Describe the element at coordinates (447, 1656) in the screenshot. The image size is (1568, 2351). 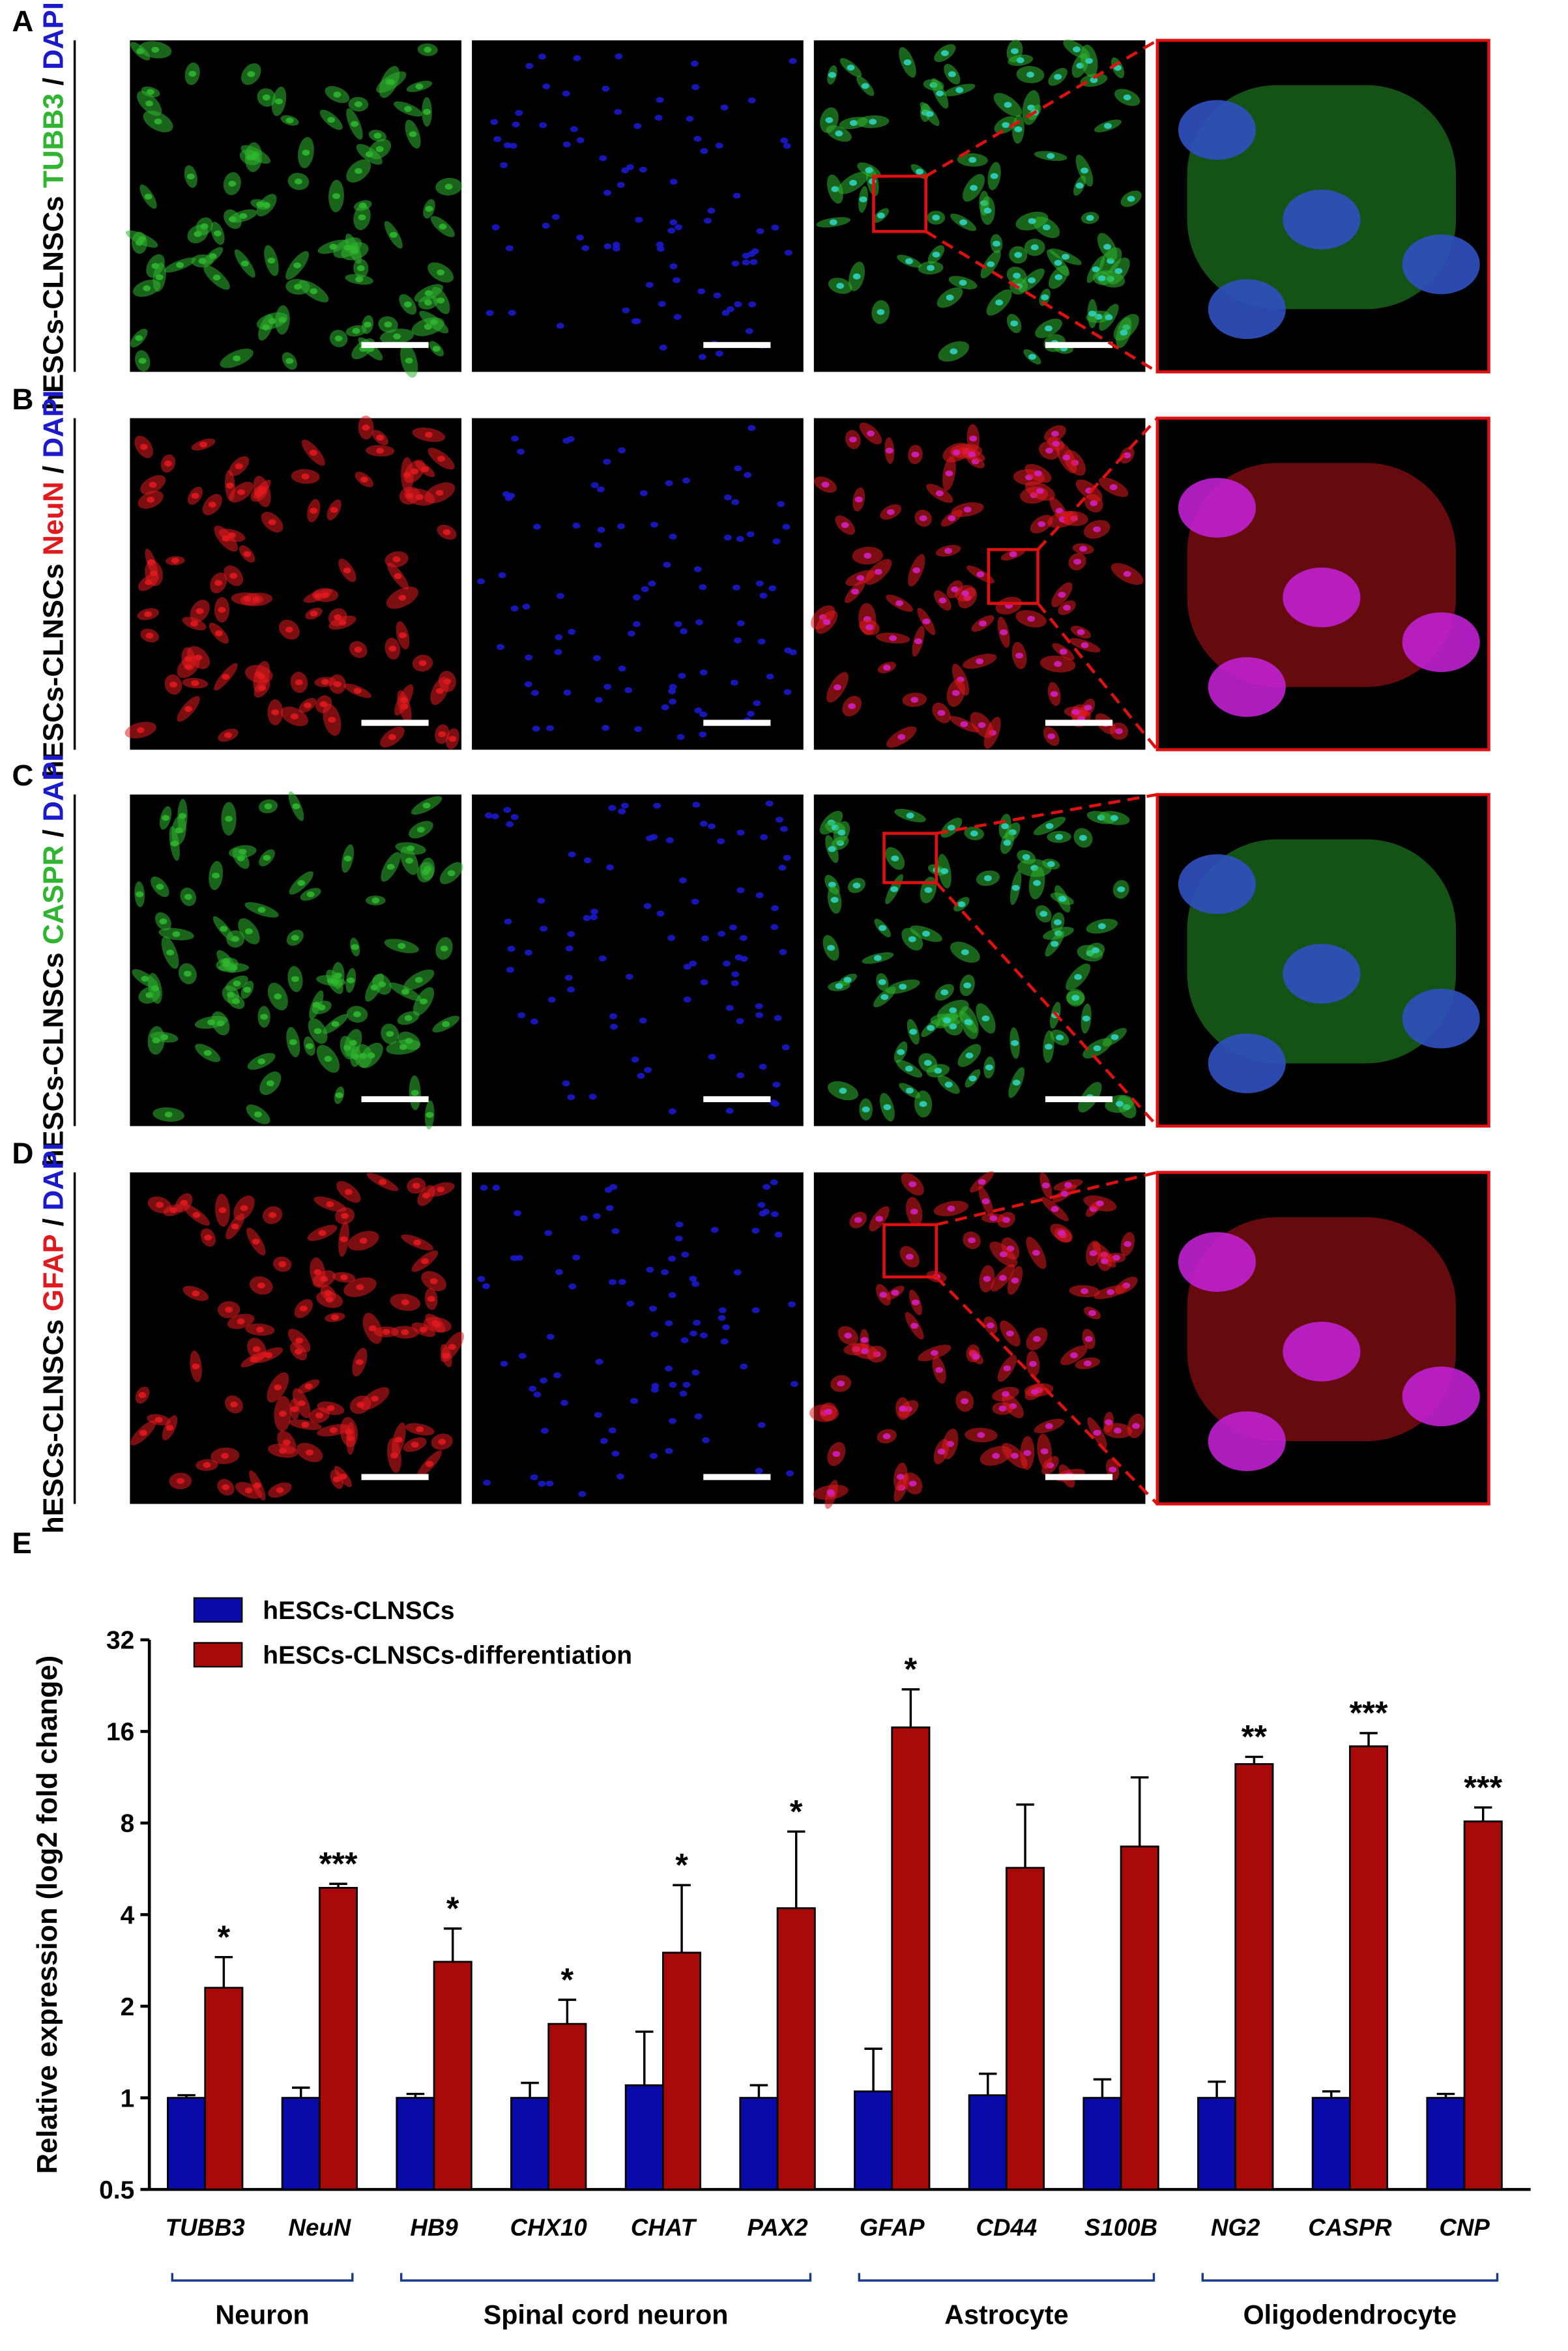
I see `legend-label: hESCs-CLNSCs-differentiation` at that location.